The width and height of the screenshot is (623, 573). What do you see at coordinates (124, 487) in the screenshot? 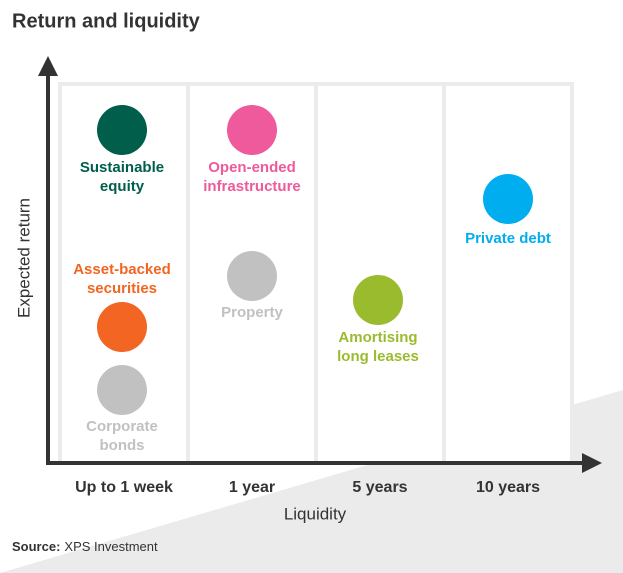
I see `column-label: Up to 1 week` at bounding box center [124, 487].